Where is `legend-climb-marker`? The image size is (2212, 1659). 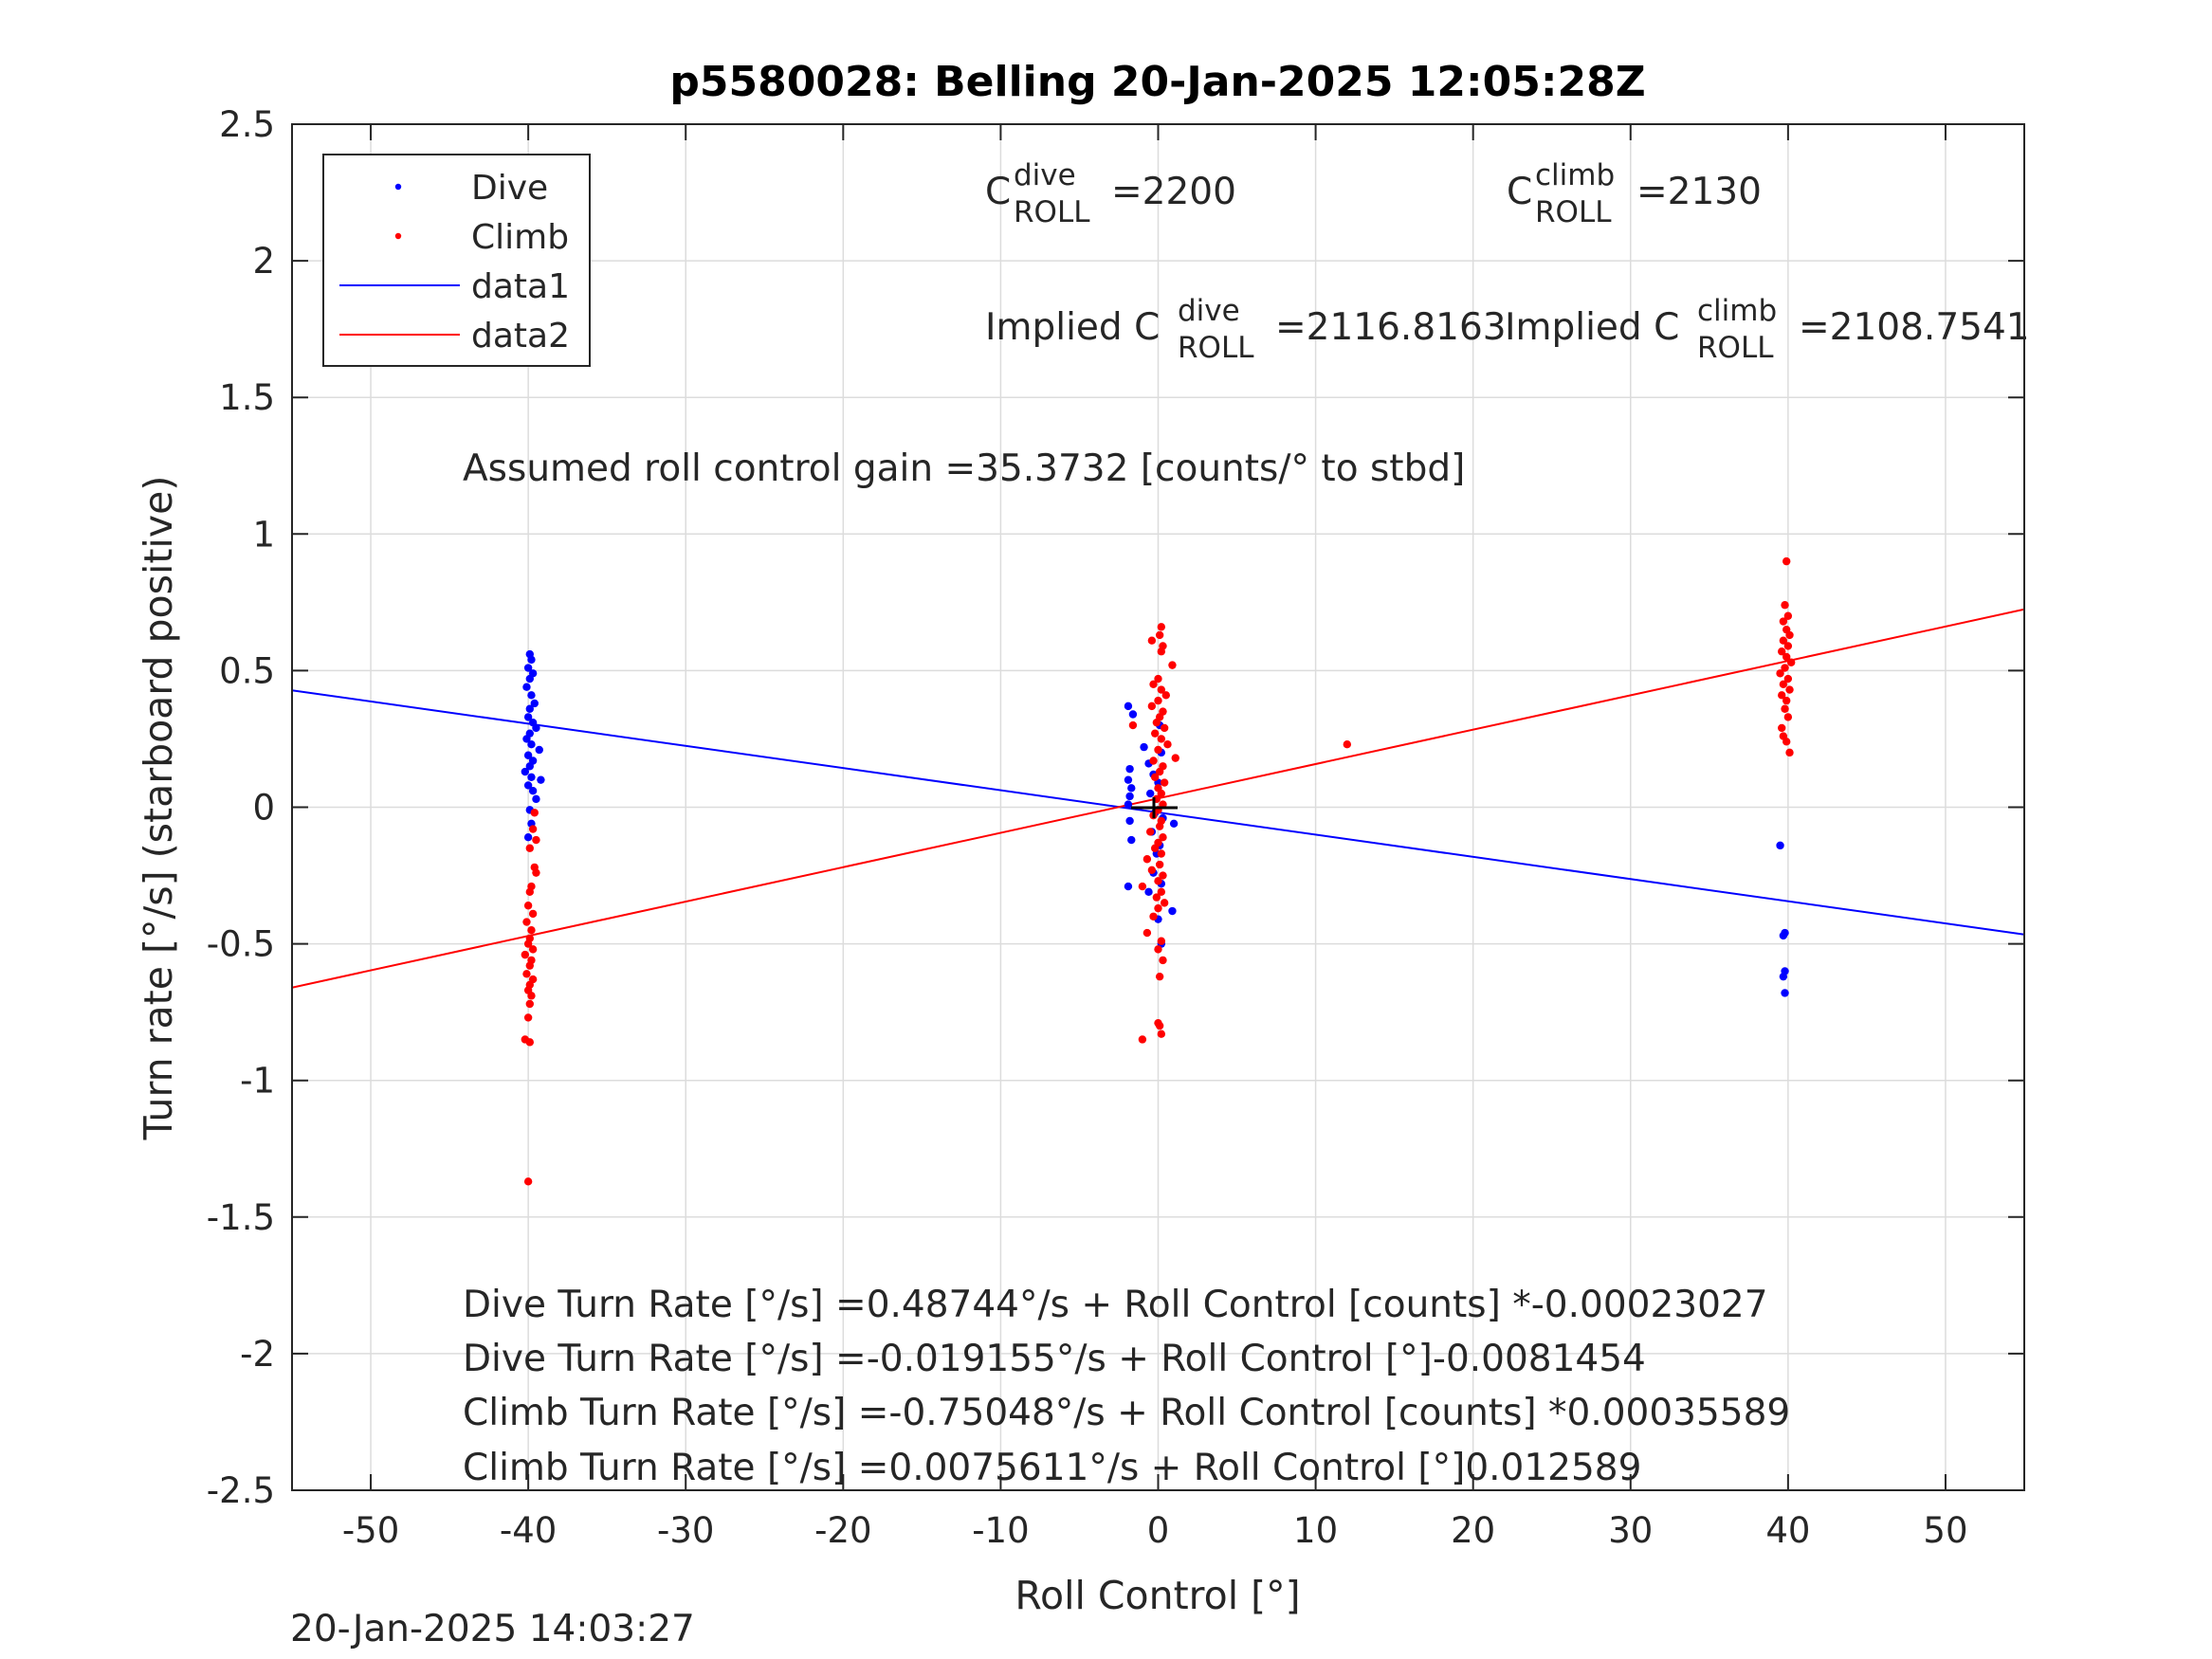 legend-climb-marker is located at coordinates (398, 236).